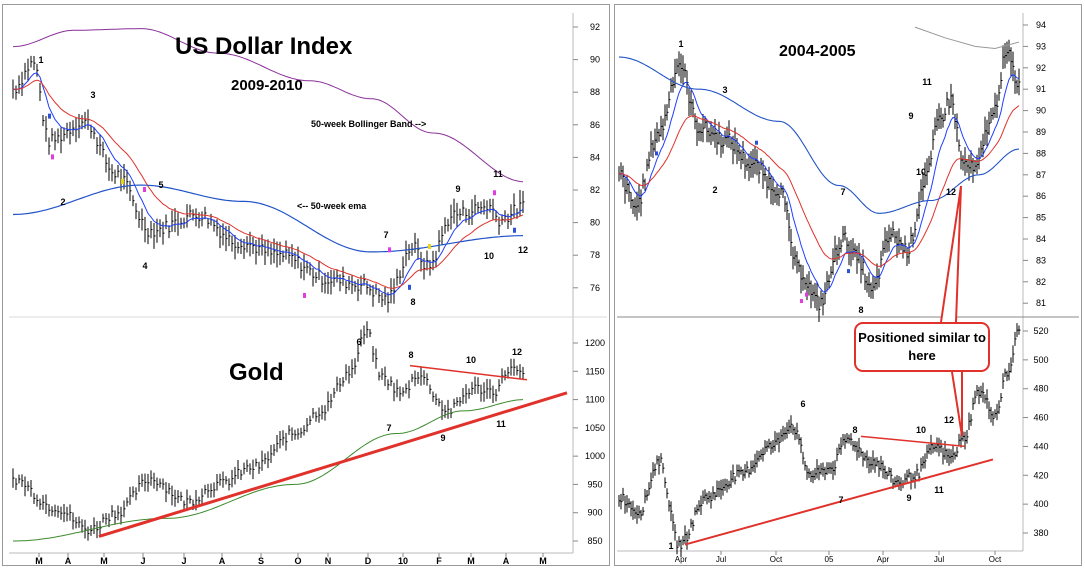 Image resolution: width=1085 pixels, height=585 pixels. I want to click on gold-axis-label: 420, so click(1040, 475).